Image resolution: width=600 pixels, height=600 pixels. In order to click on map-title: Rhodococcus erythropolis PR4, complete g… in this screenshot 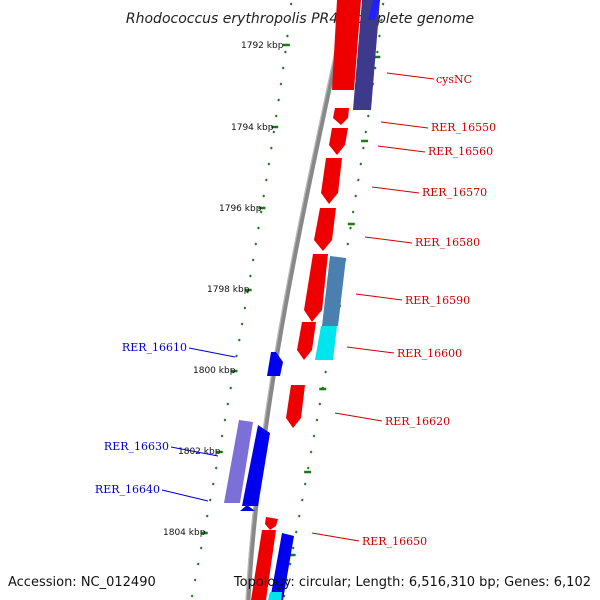, I will do `click(300, 19)`.